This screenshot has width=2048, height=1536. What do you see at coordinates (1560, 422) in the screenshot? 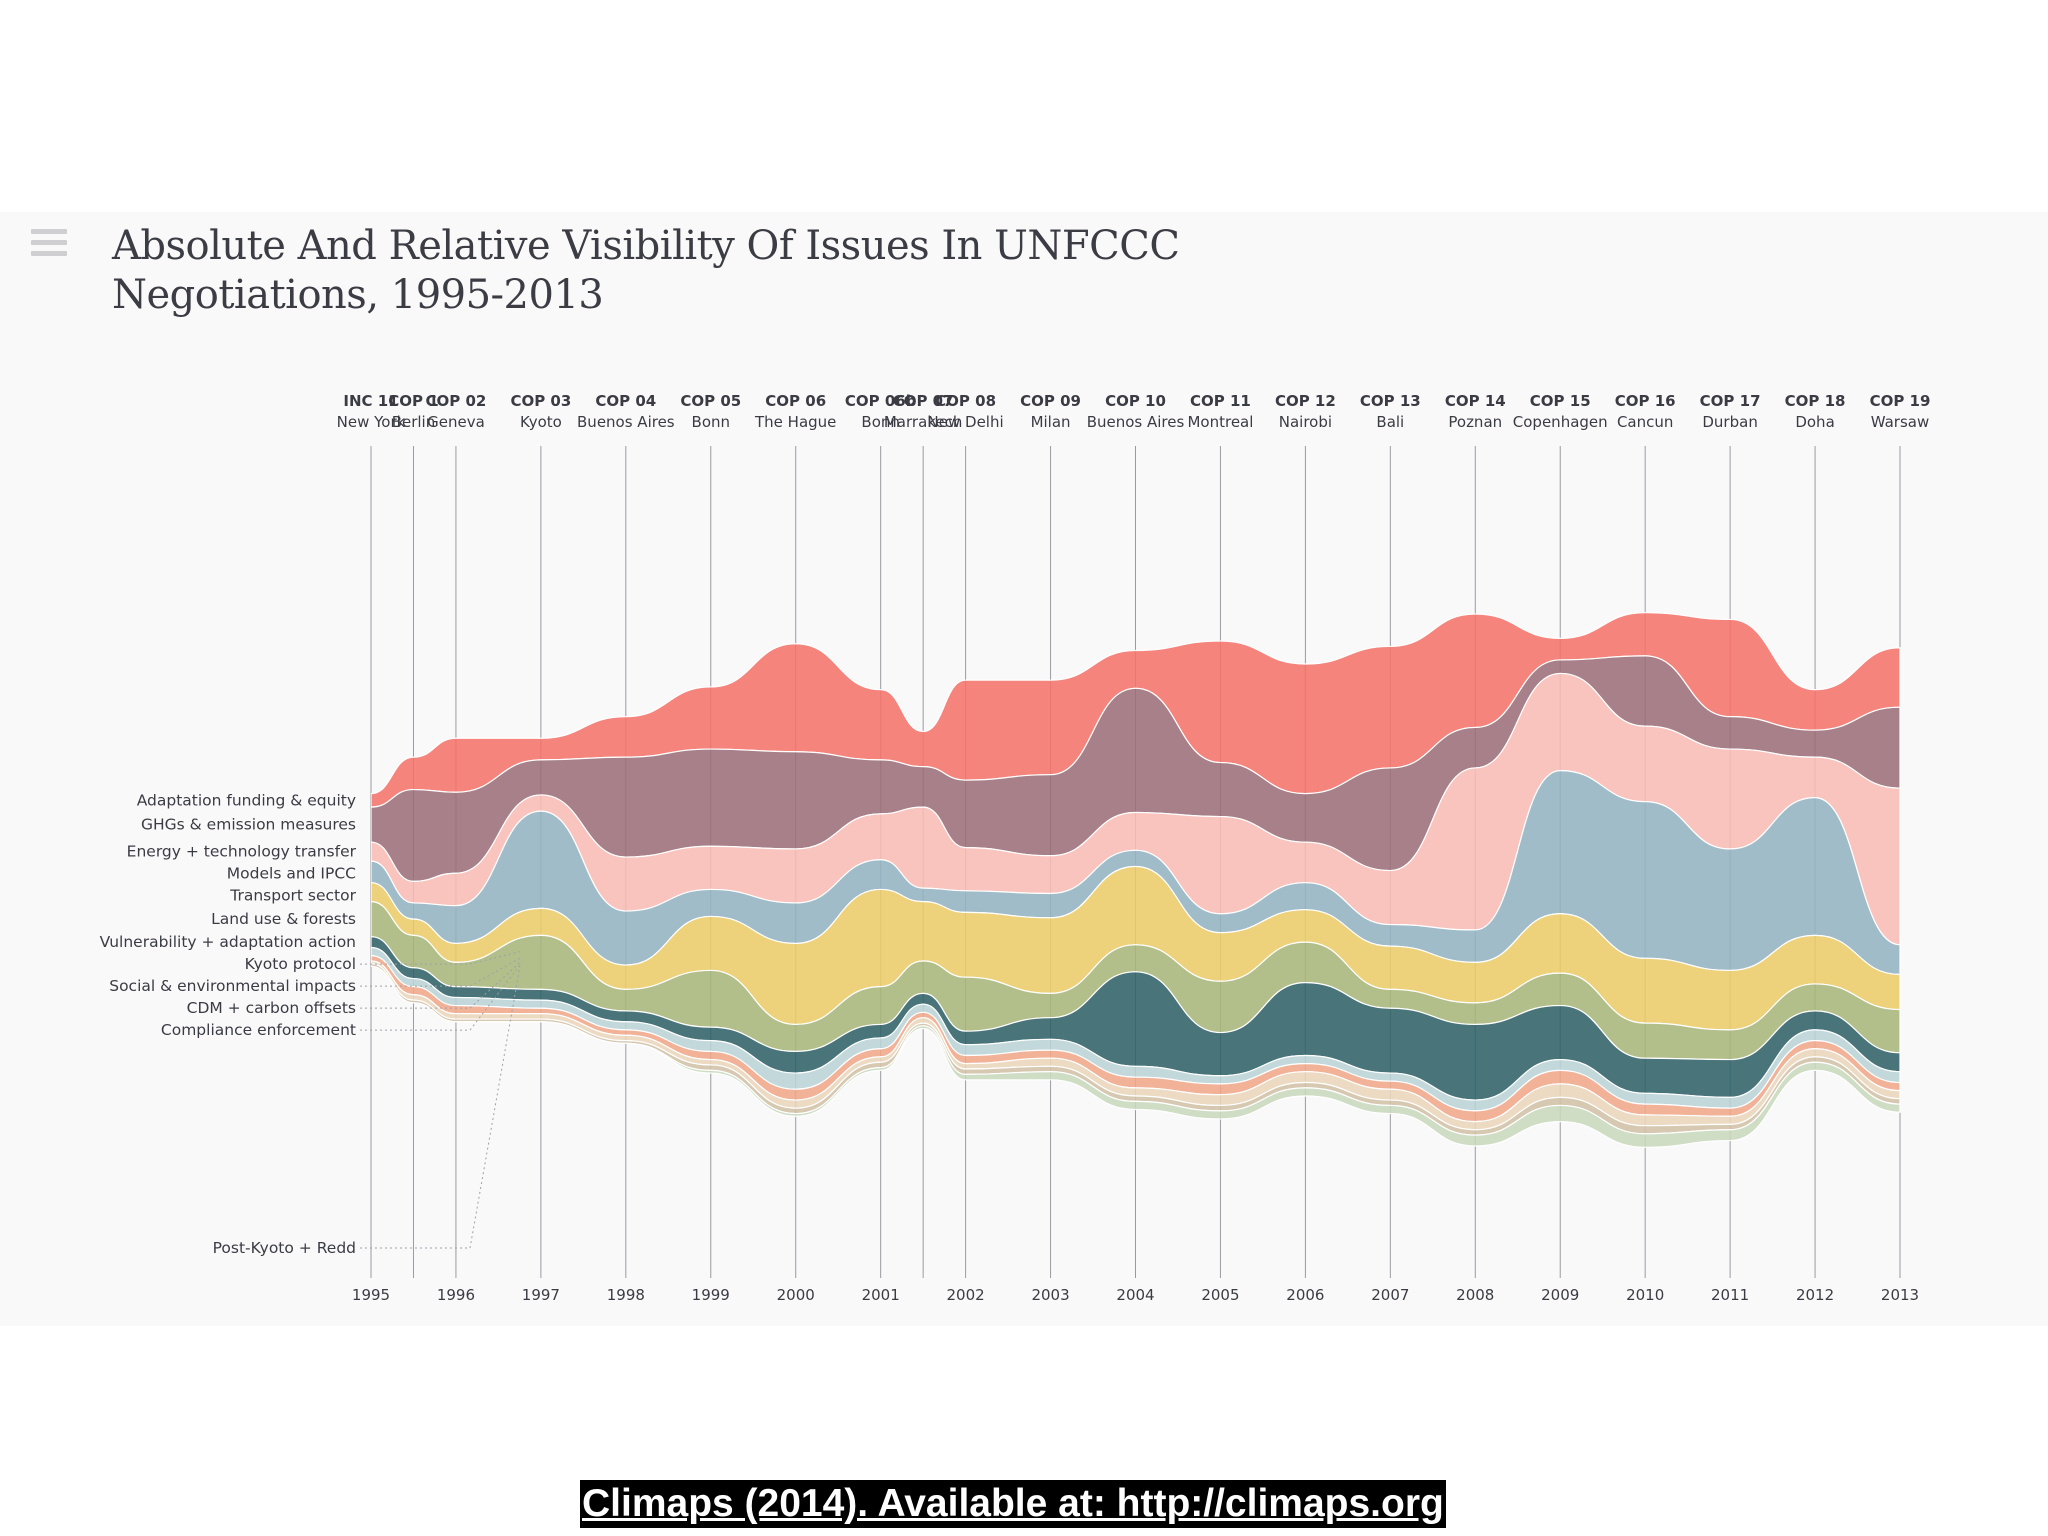
I see `conference-city-label: Copenhagen` at bounding box center [1560, 422].